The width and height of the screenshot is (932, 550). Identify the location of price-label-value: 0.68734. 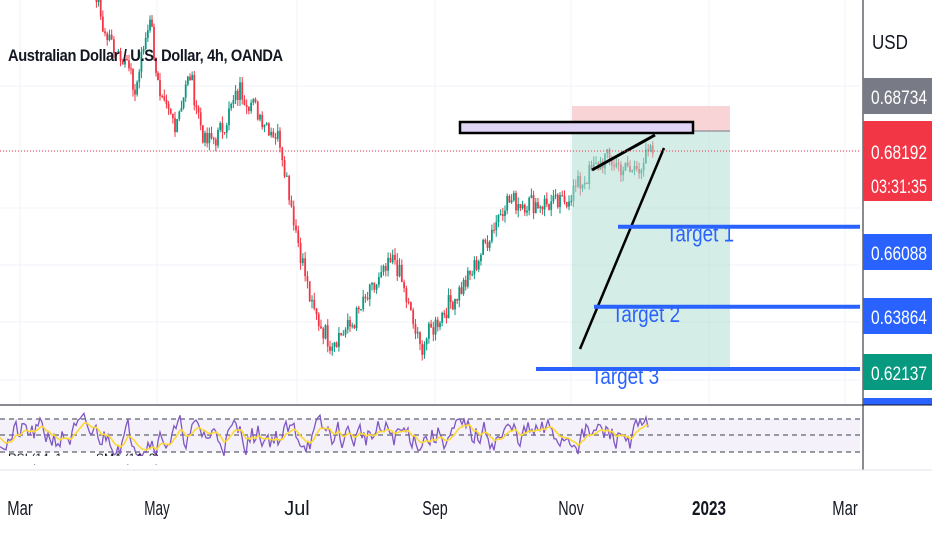
(899, 98).